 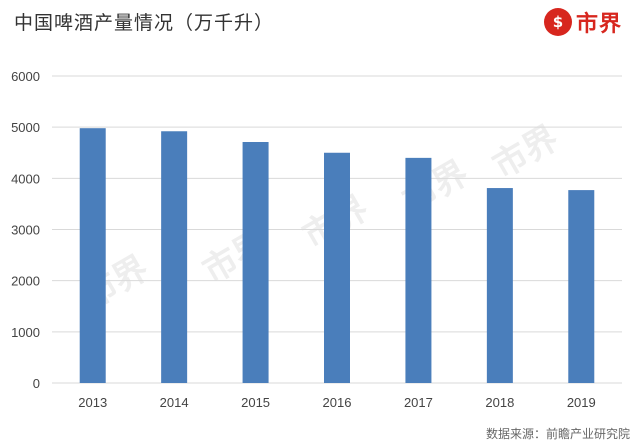 What do you see at coordinates (25, 178) in the screenshot?
I see `y-tick-label: 4000` at bounding box center [25, 178].